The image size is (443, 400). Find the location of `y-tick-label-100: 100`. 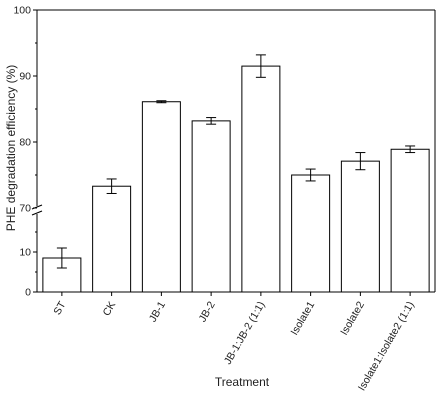

y-tick-label-100: 100 is located at coordinates (22, 11).